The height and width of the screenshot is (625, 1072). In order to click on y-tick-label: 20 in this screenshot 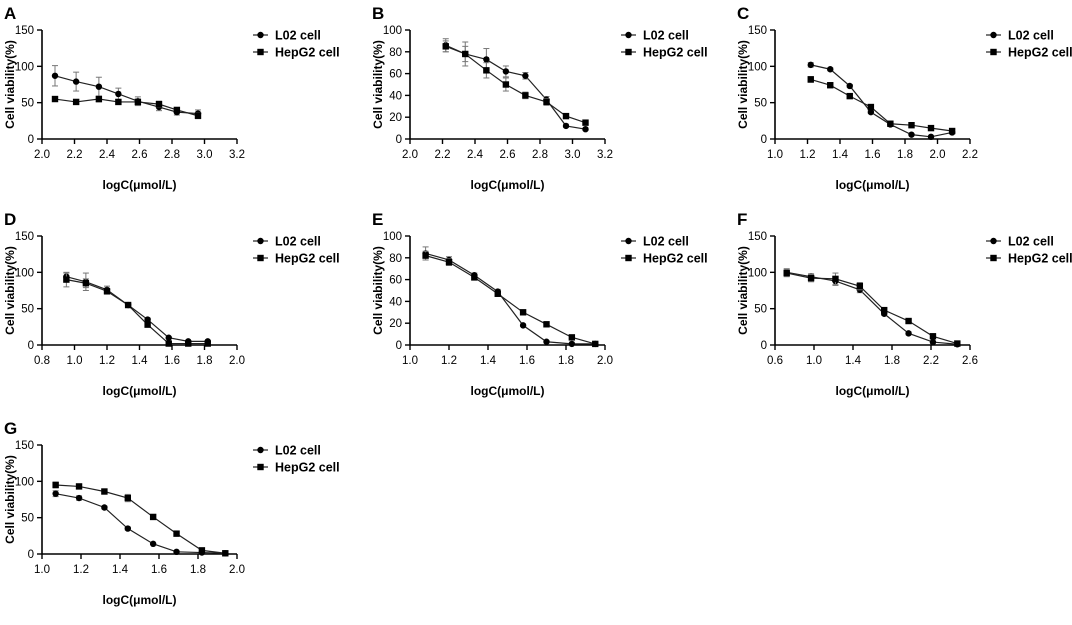, I will do `click(395, 118)`.